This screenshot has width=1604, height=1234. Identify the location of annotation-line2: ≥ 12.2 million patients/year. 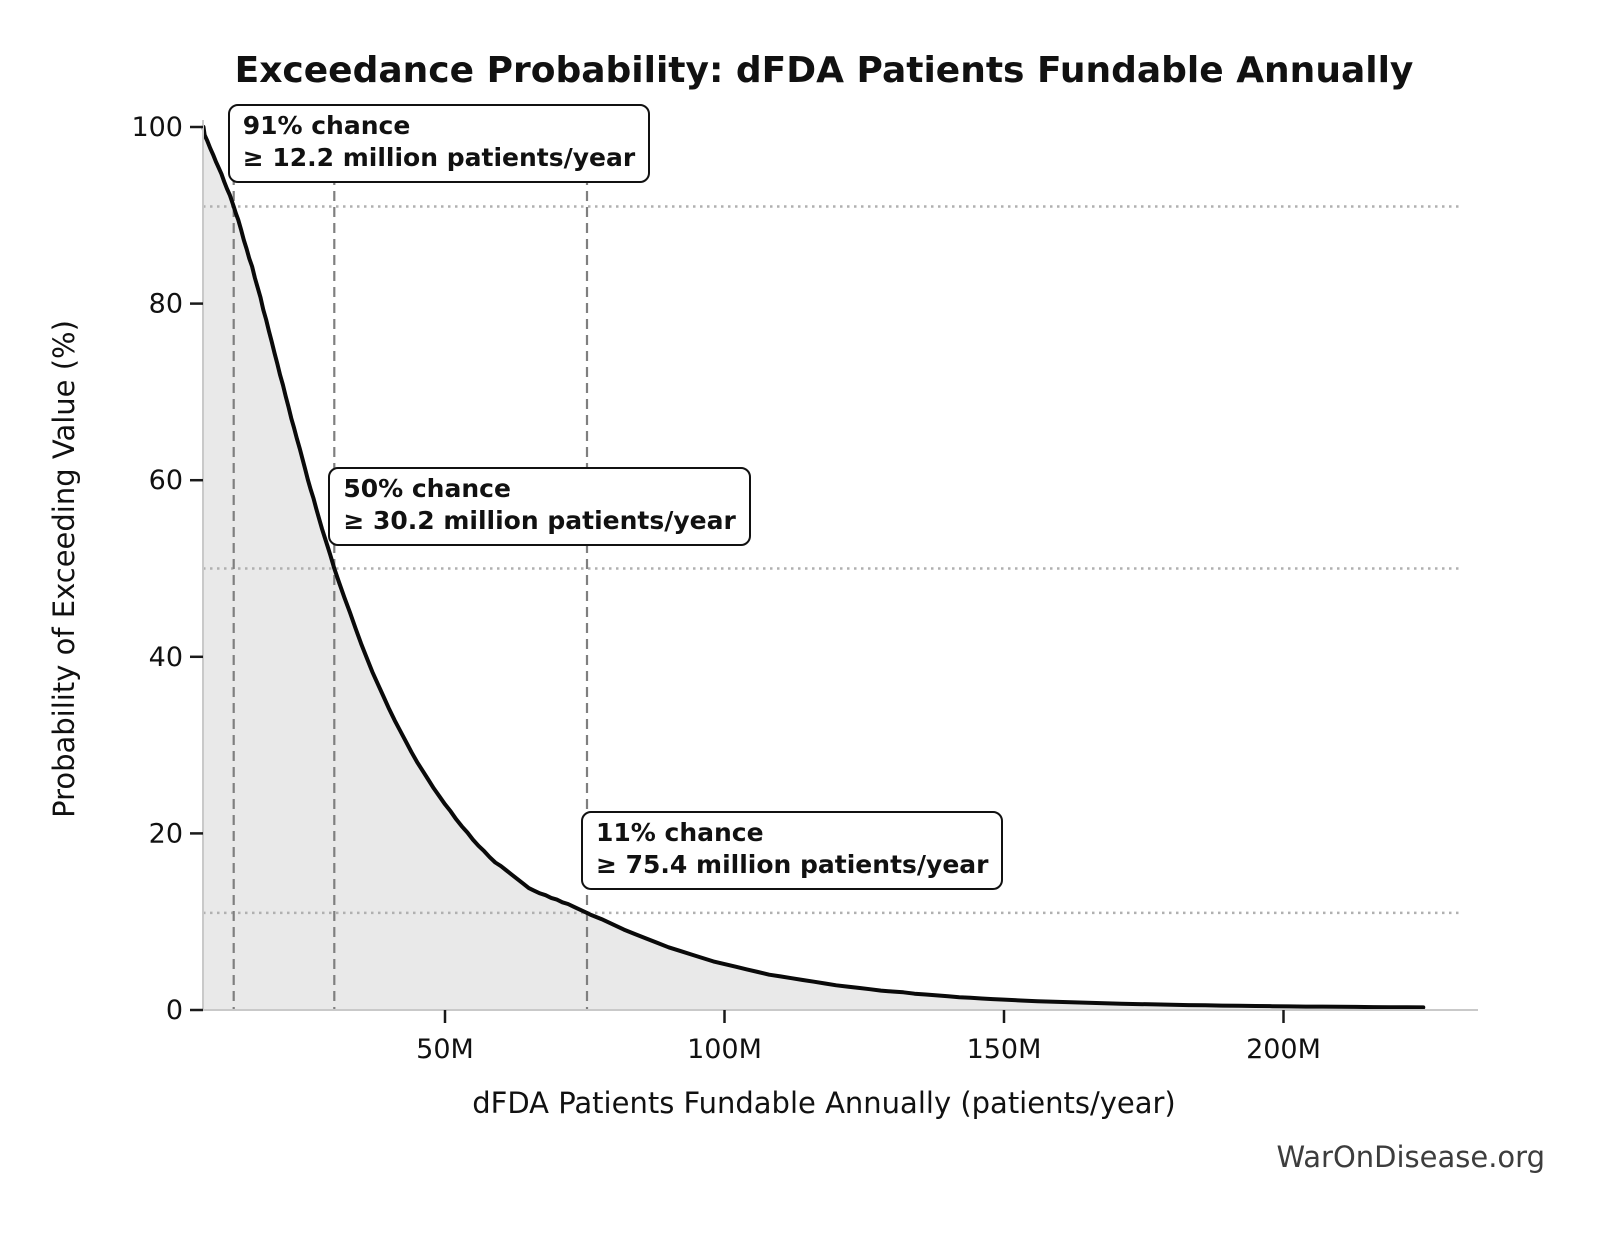
(439, 158).